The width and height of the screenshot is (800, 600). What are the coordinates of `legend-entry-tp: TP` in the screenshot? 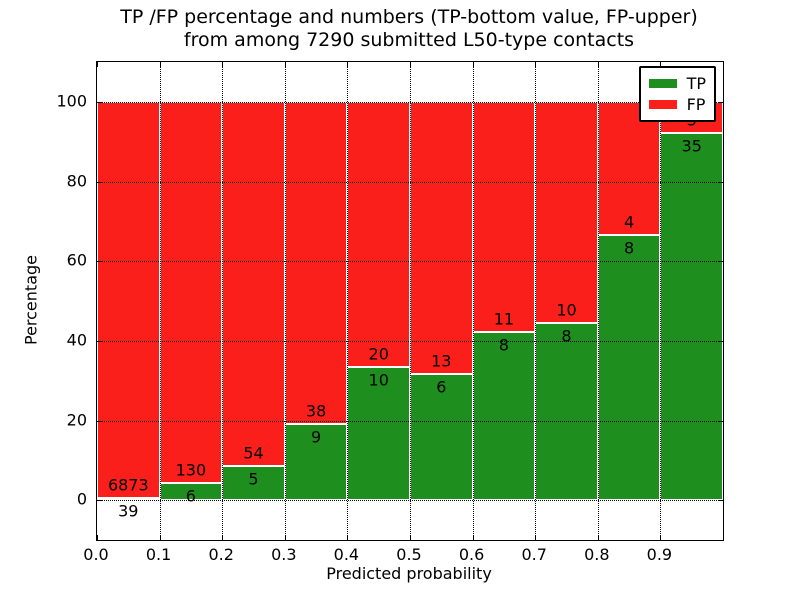 It's located at (677, 83).